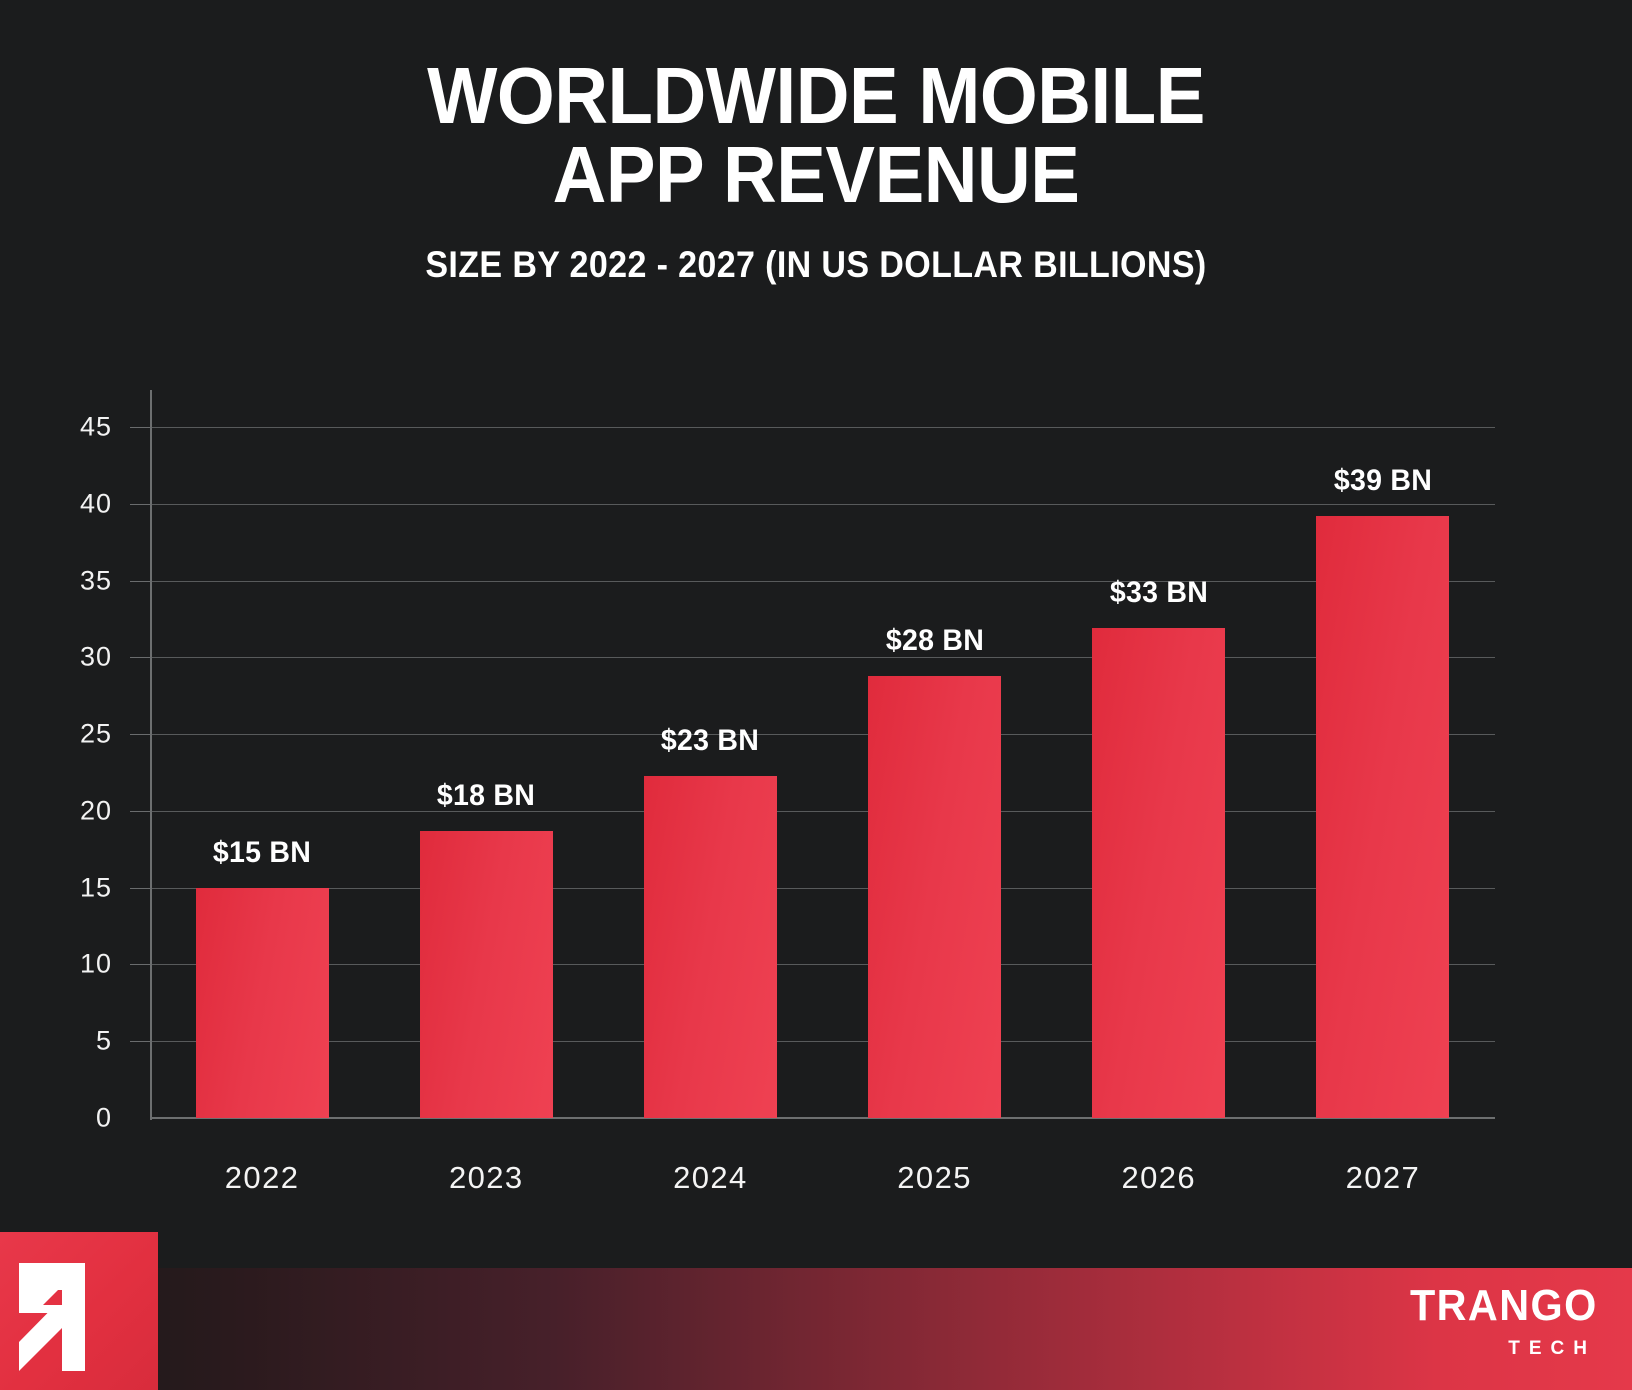 Image resolution: width=1632 pixels, height=1390 pixels. I want to click on bar-2024, so click(710, 946).